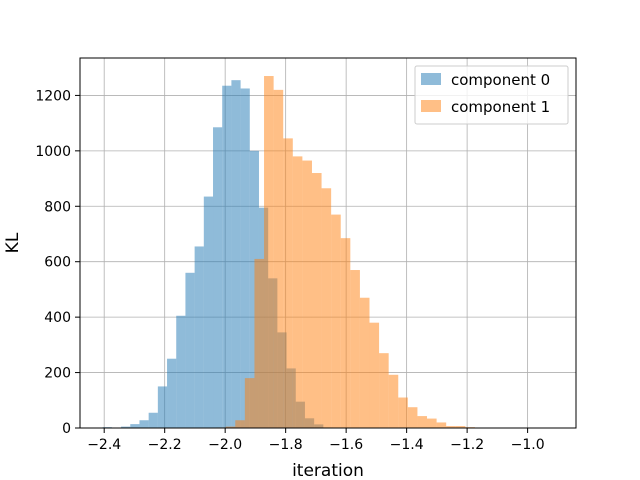 This screenshot has height=480, width=640. I want to click on y-tick-label: 1200, so click(53, 96).